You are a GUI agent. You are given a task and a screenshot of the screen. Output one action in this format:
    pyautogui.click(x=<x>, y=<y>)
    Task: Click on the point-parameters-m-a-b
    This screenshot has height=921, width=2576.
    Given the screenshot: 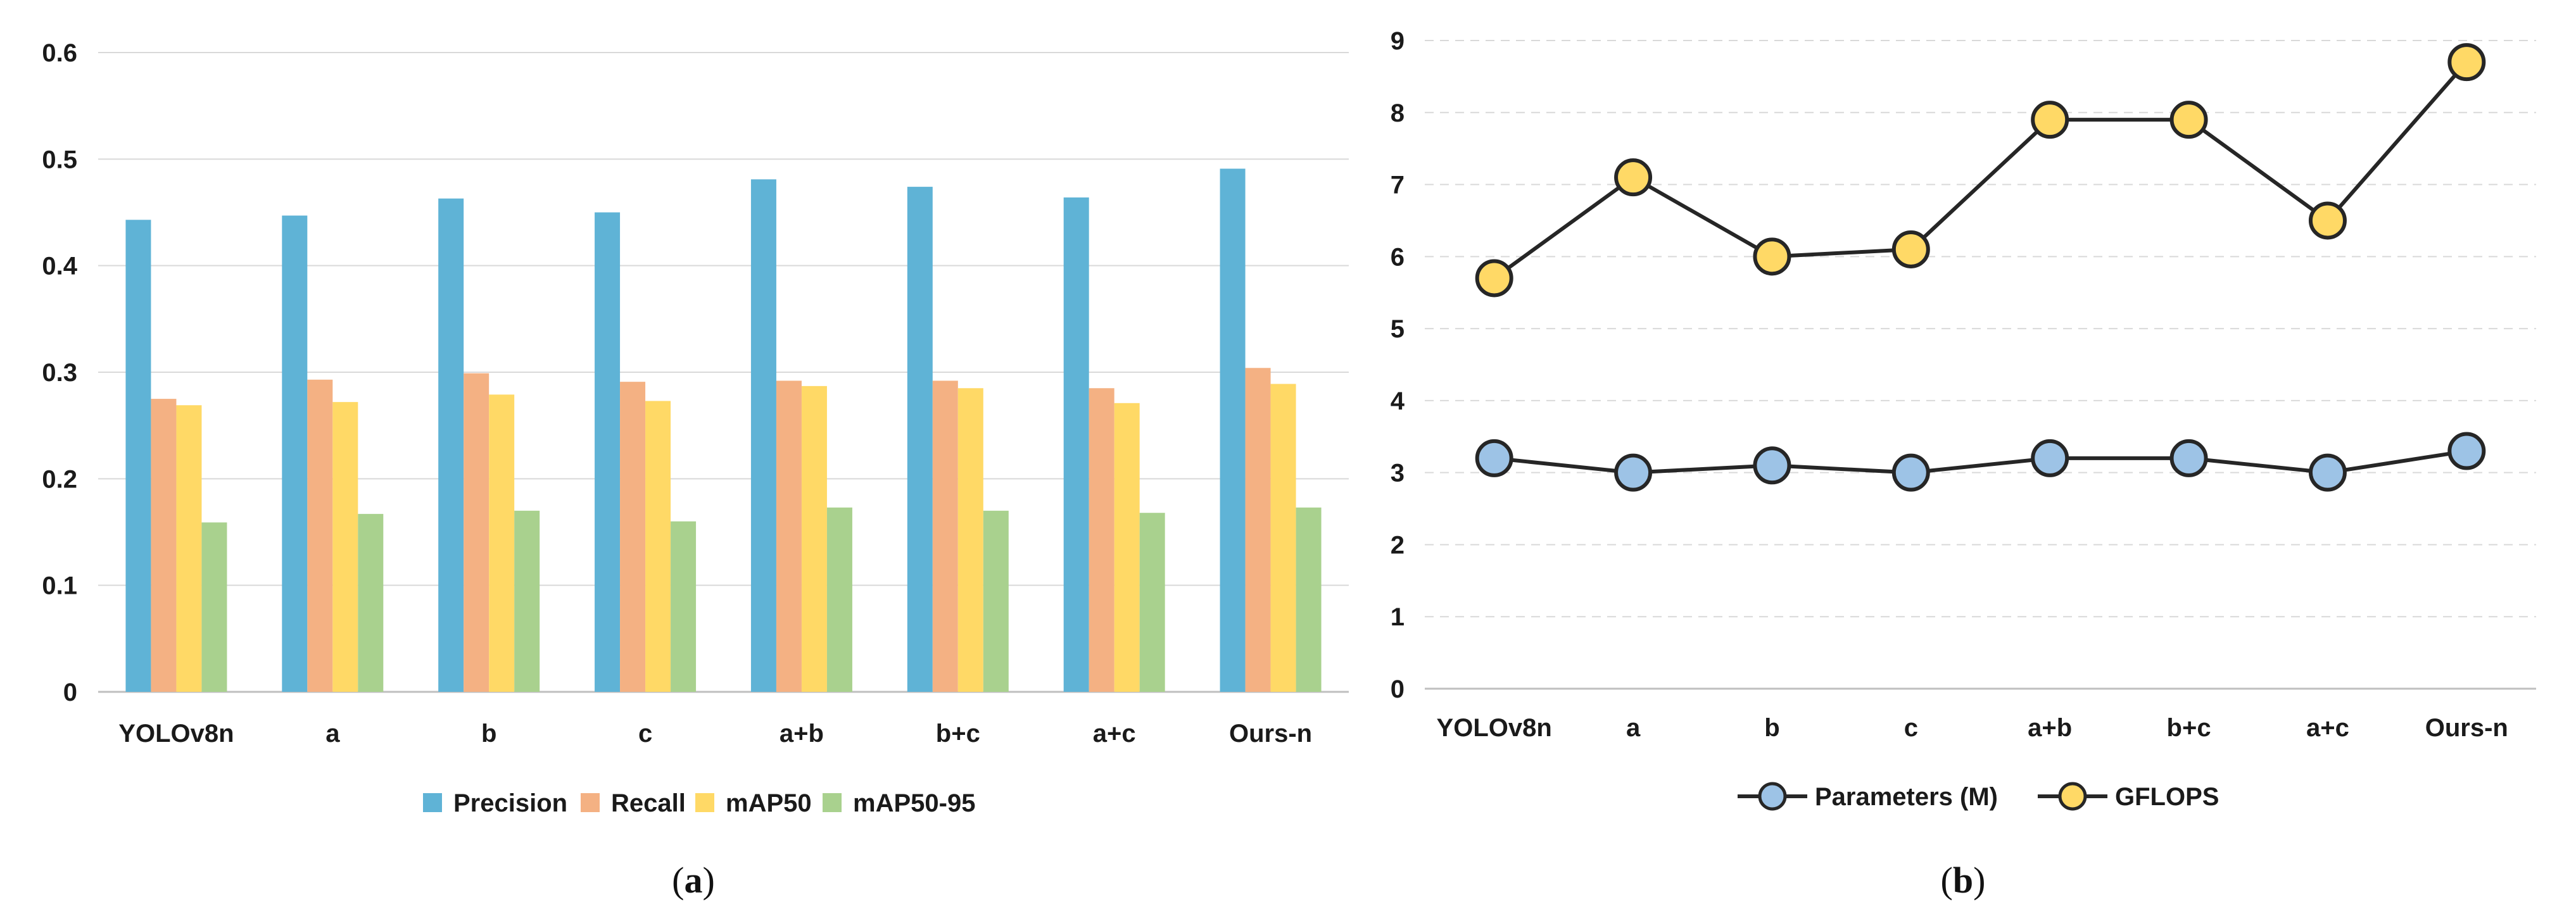 What is the action you would take?
    pyautogui.click(x=2050, y=458)
    